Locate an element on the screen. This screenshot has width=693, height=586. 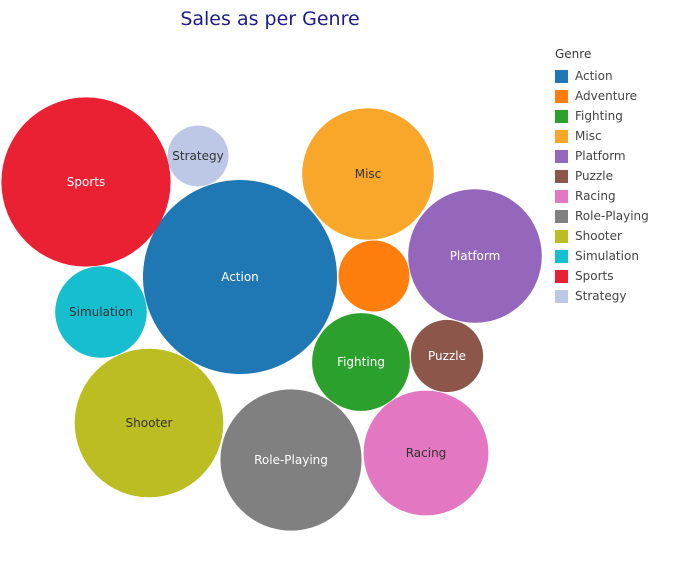
legend-item-racing: Racing is located at coordinates (602, 196).